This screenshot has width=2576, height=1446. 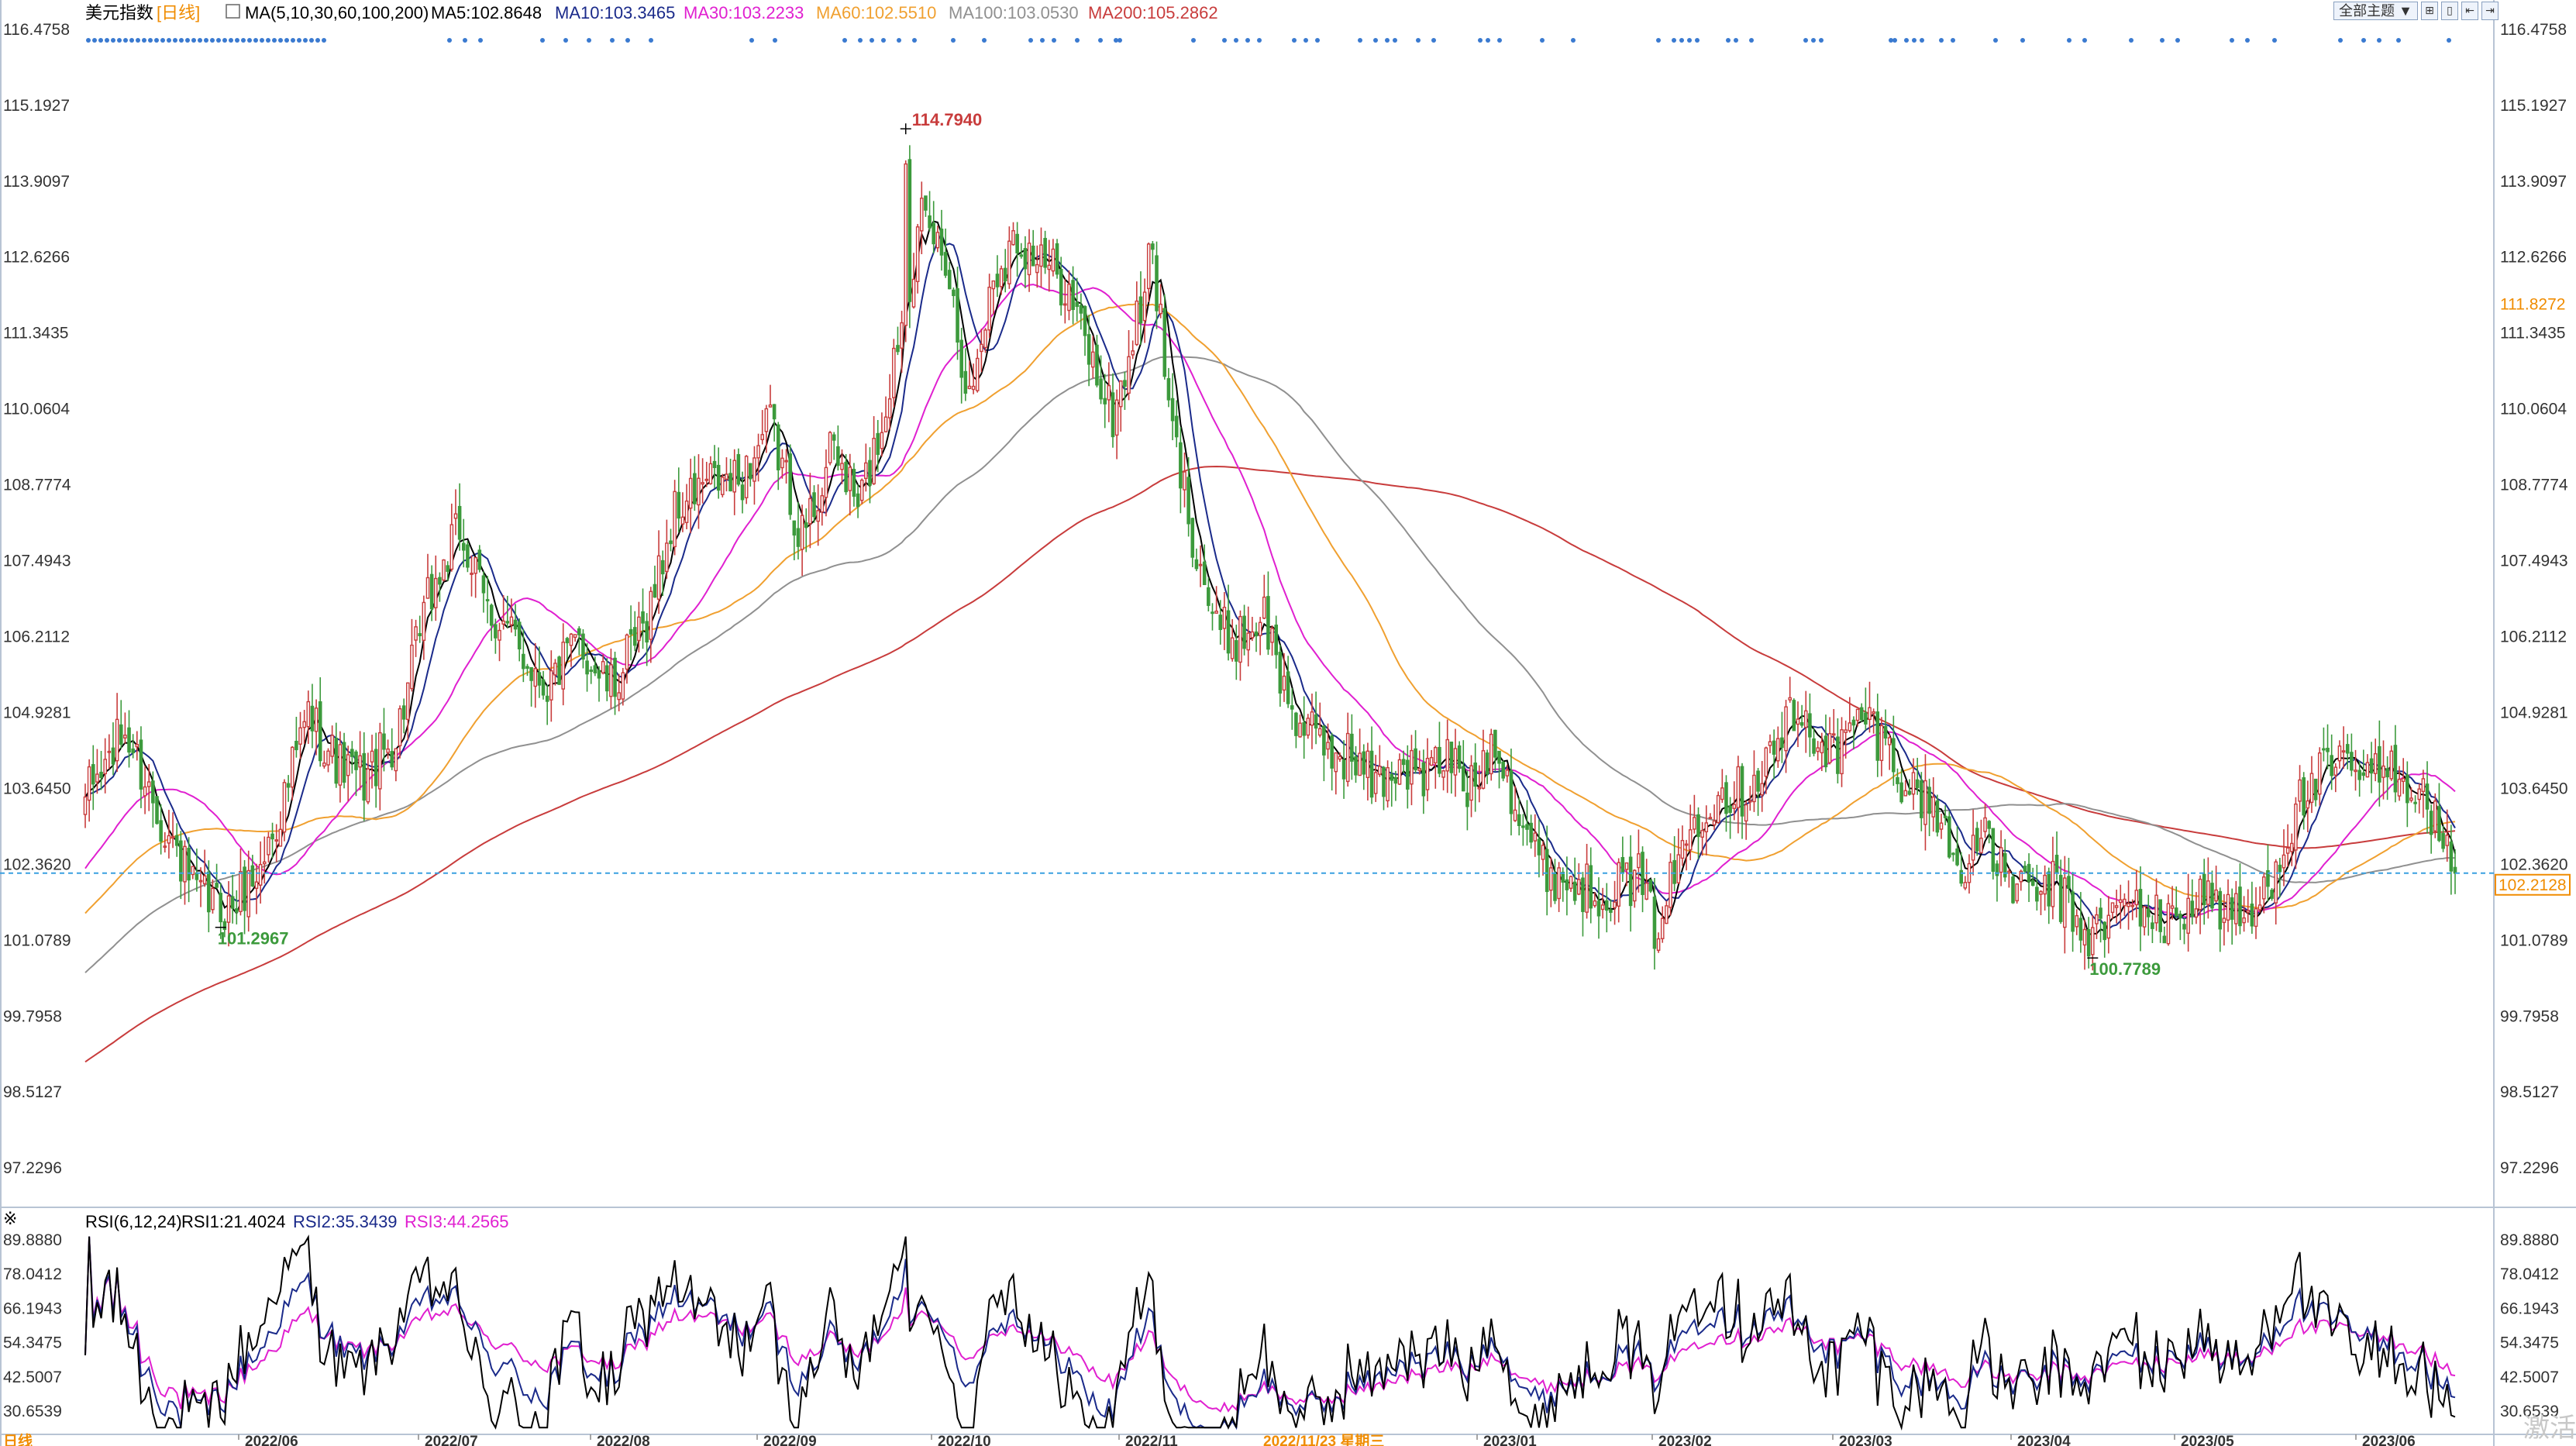 What do you see at coordinates (18, 1439) in the screenshot?
I see `period-mode-label: 日线` at bounding box center [18, 1439].